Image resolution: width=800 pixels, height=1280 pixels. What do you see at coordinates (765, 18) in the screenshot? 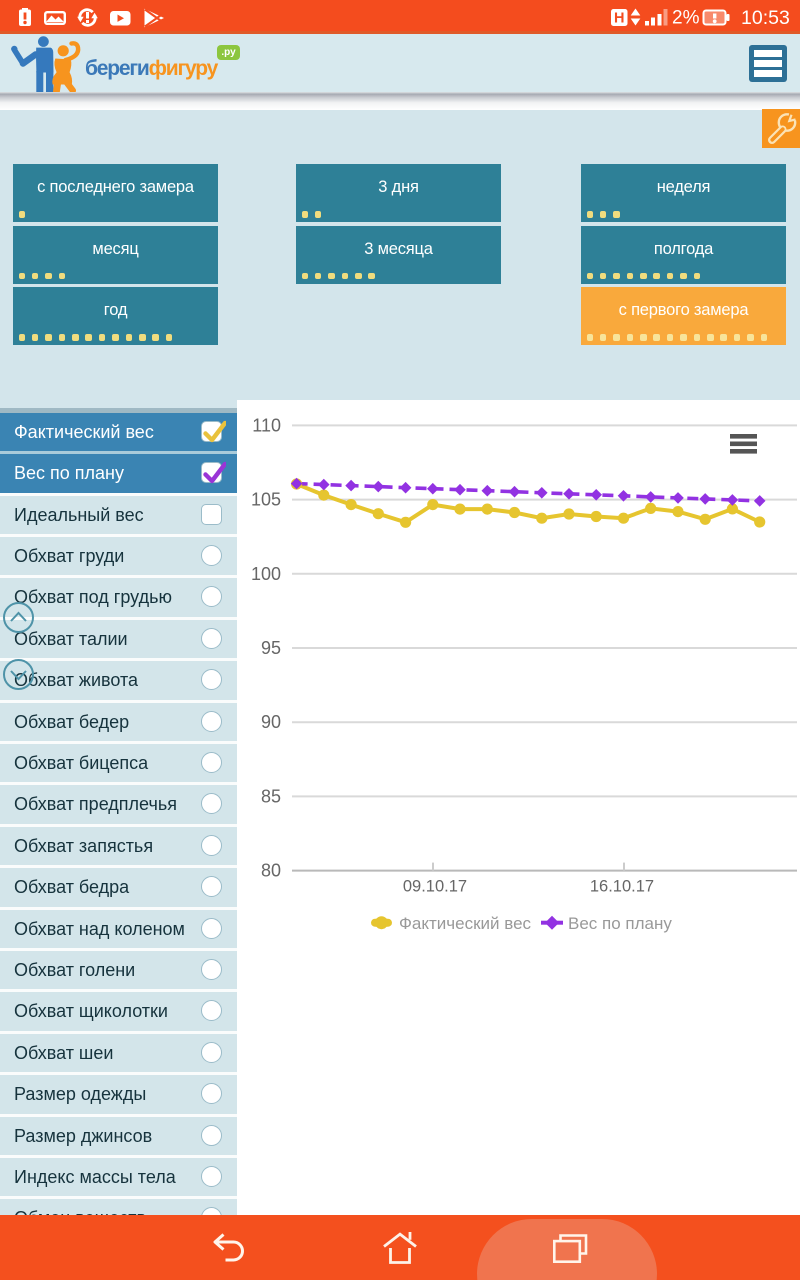
I see `svg-text: 10:53` at bounding box center [765, 18].